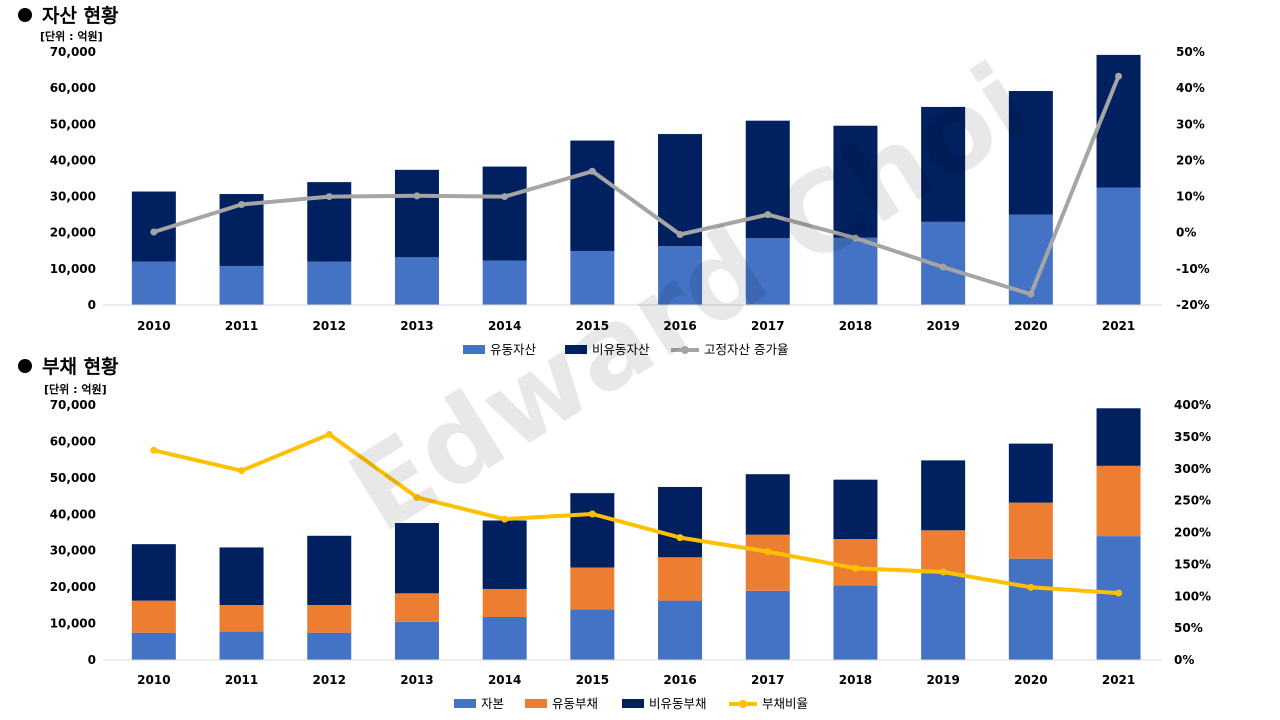  What do you see at coordinates (1190, 197) in the screenshot?
I see `y2-tick-label: 10%` at bounding box center [1190, 197].